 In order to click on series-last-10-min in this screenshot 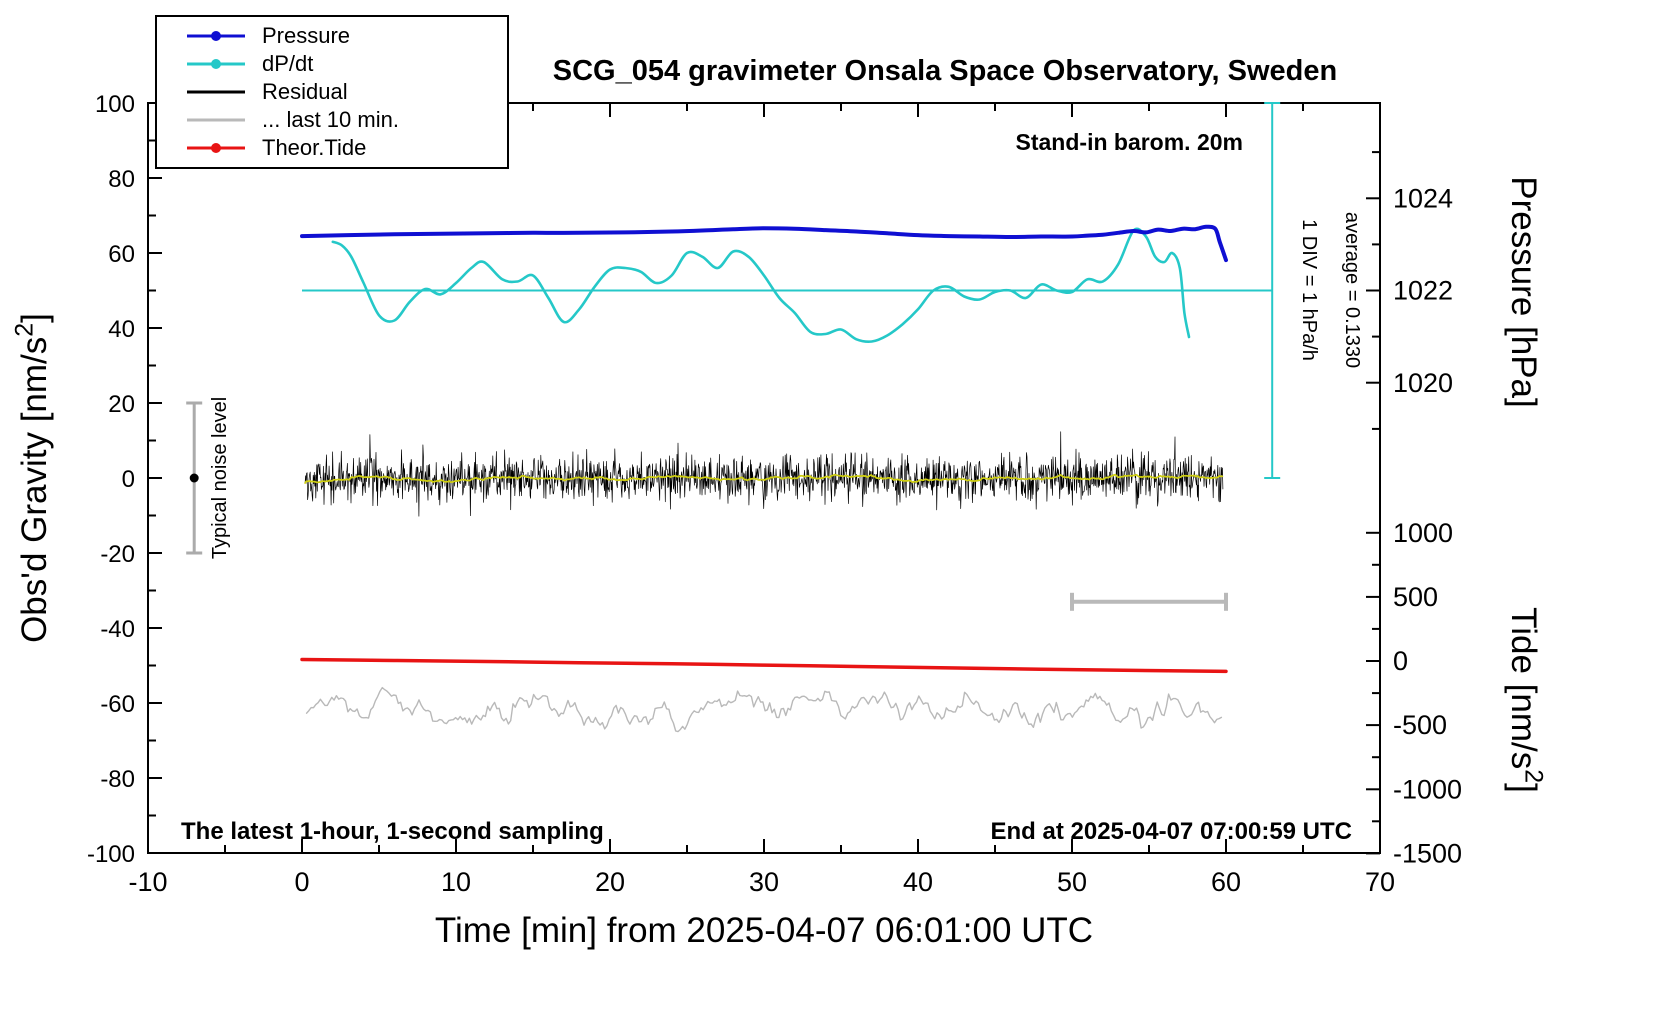, I will do `click(764, 709)`.